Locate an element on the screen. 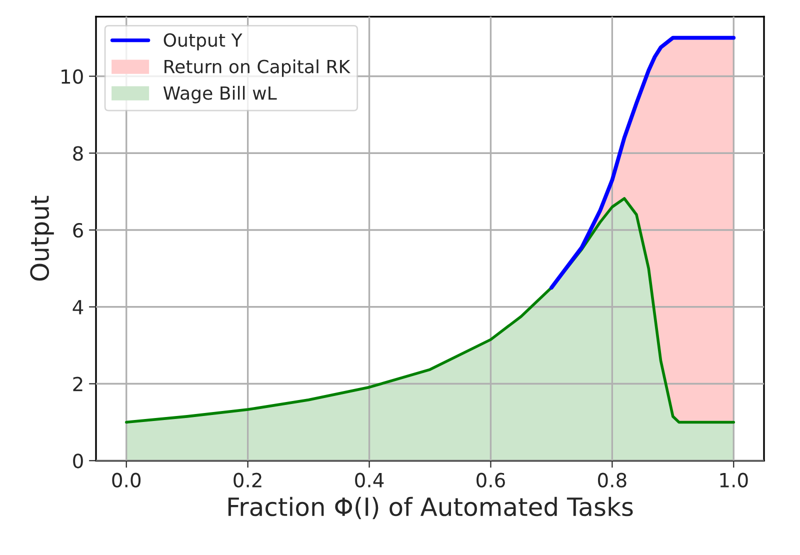 This screenshot has width=800, height=555. x-tick-label: 1.0 is located at coordinates (734, 480).